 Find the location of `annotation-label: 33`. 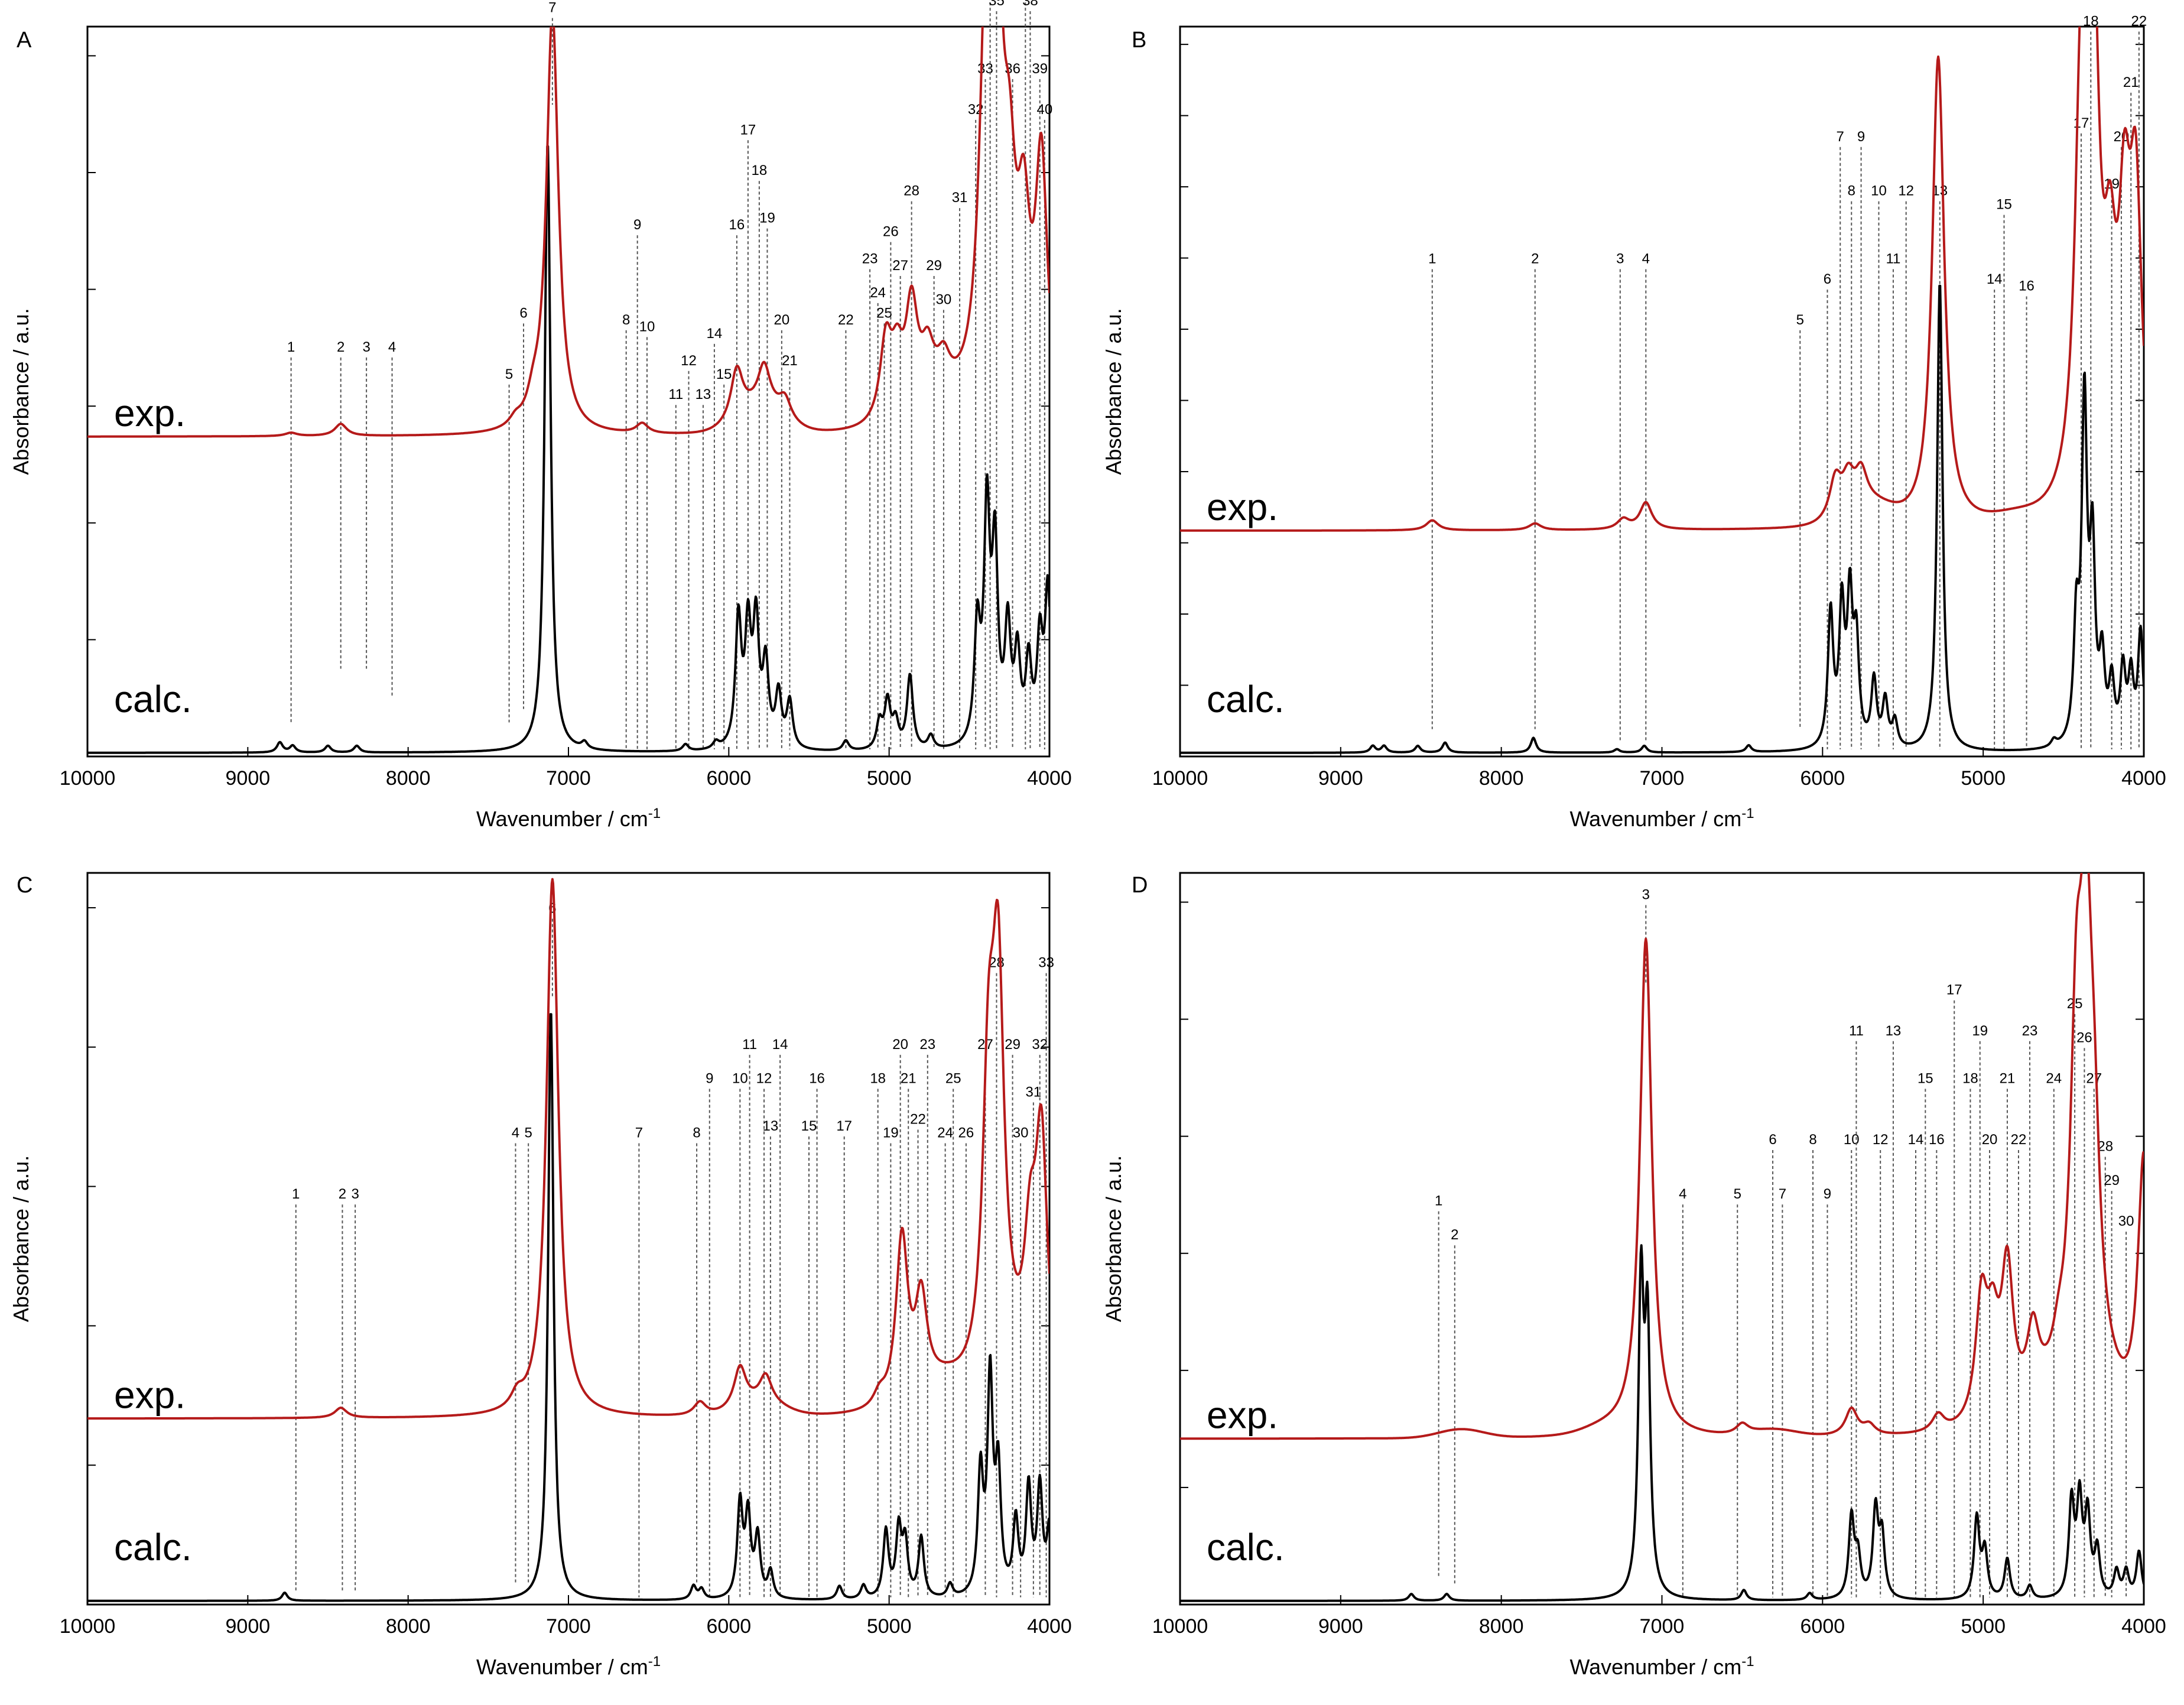

annotation-label: 33 is located at coordinates (985, 69).